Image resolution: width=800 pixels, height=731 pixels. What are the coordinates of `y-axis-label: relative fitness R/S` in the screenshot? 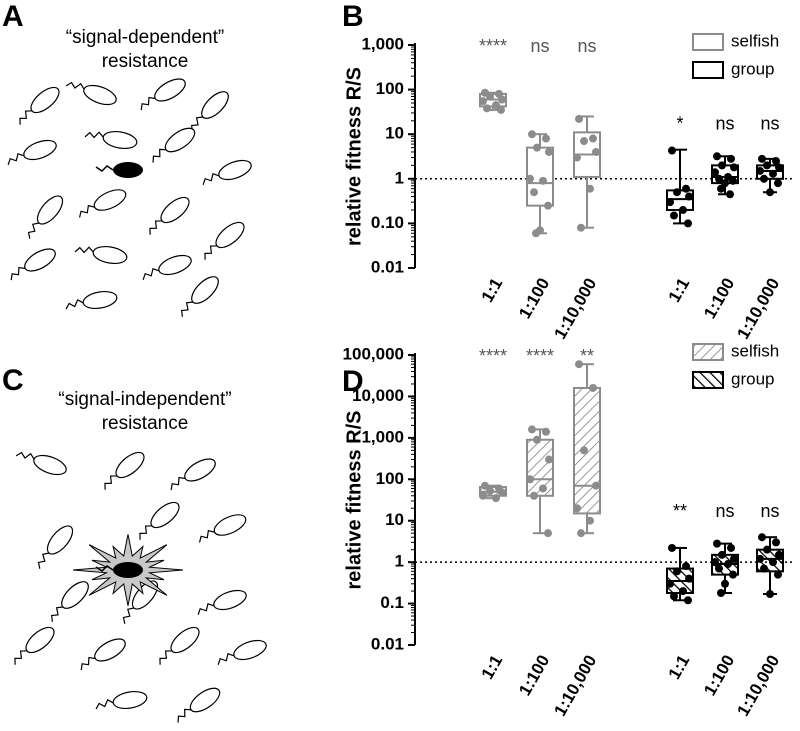 It's located at (354, 500).